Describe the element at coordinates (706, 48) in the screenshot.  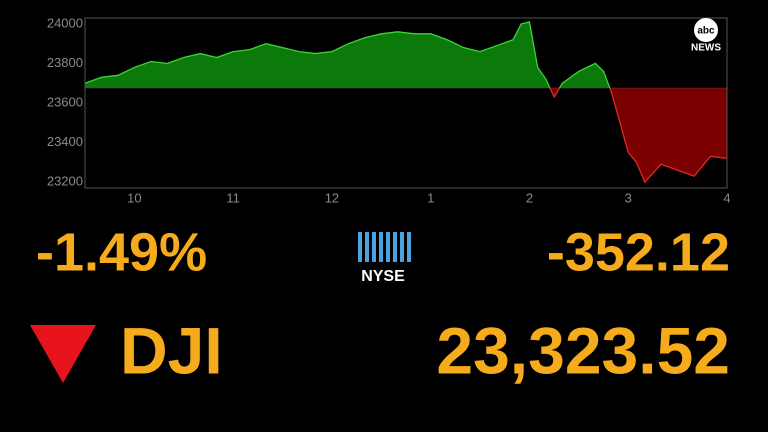
I see `logo-bottom: NEWS` at that location.